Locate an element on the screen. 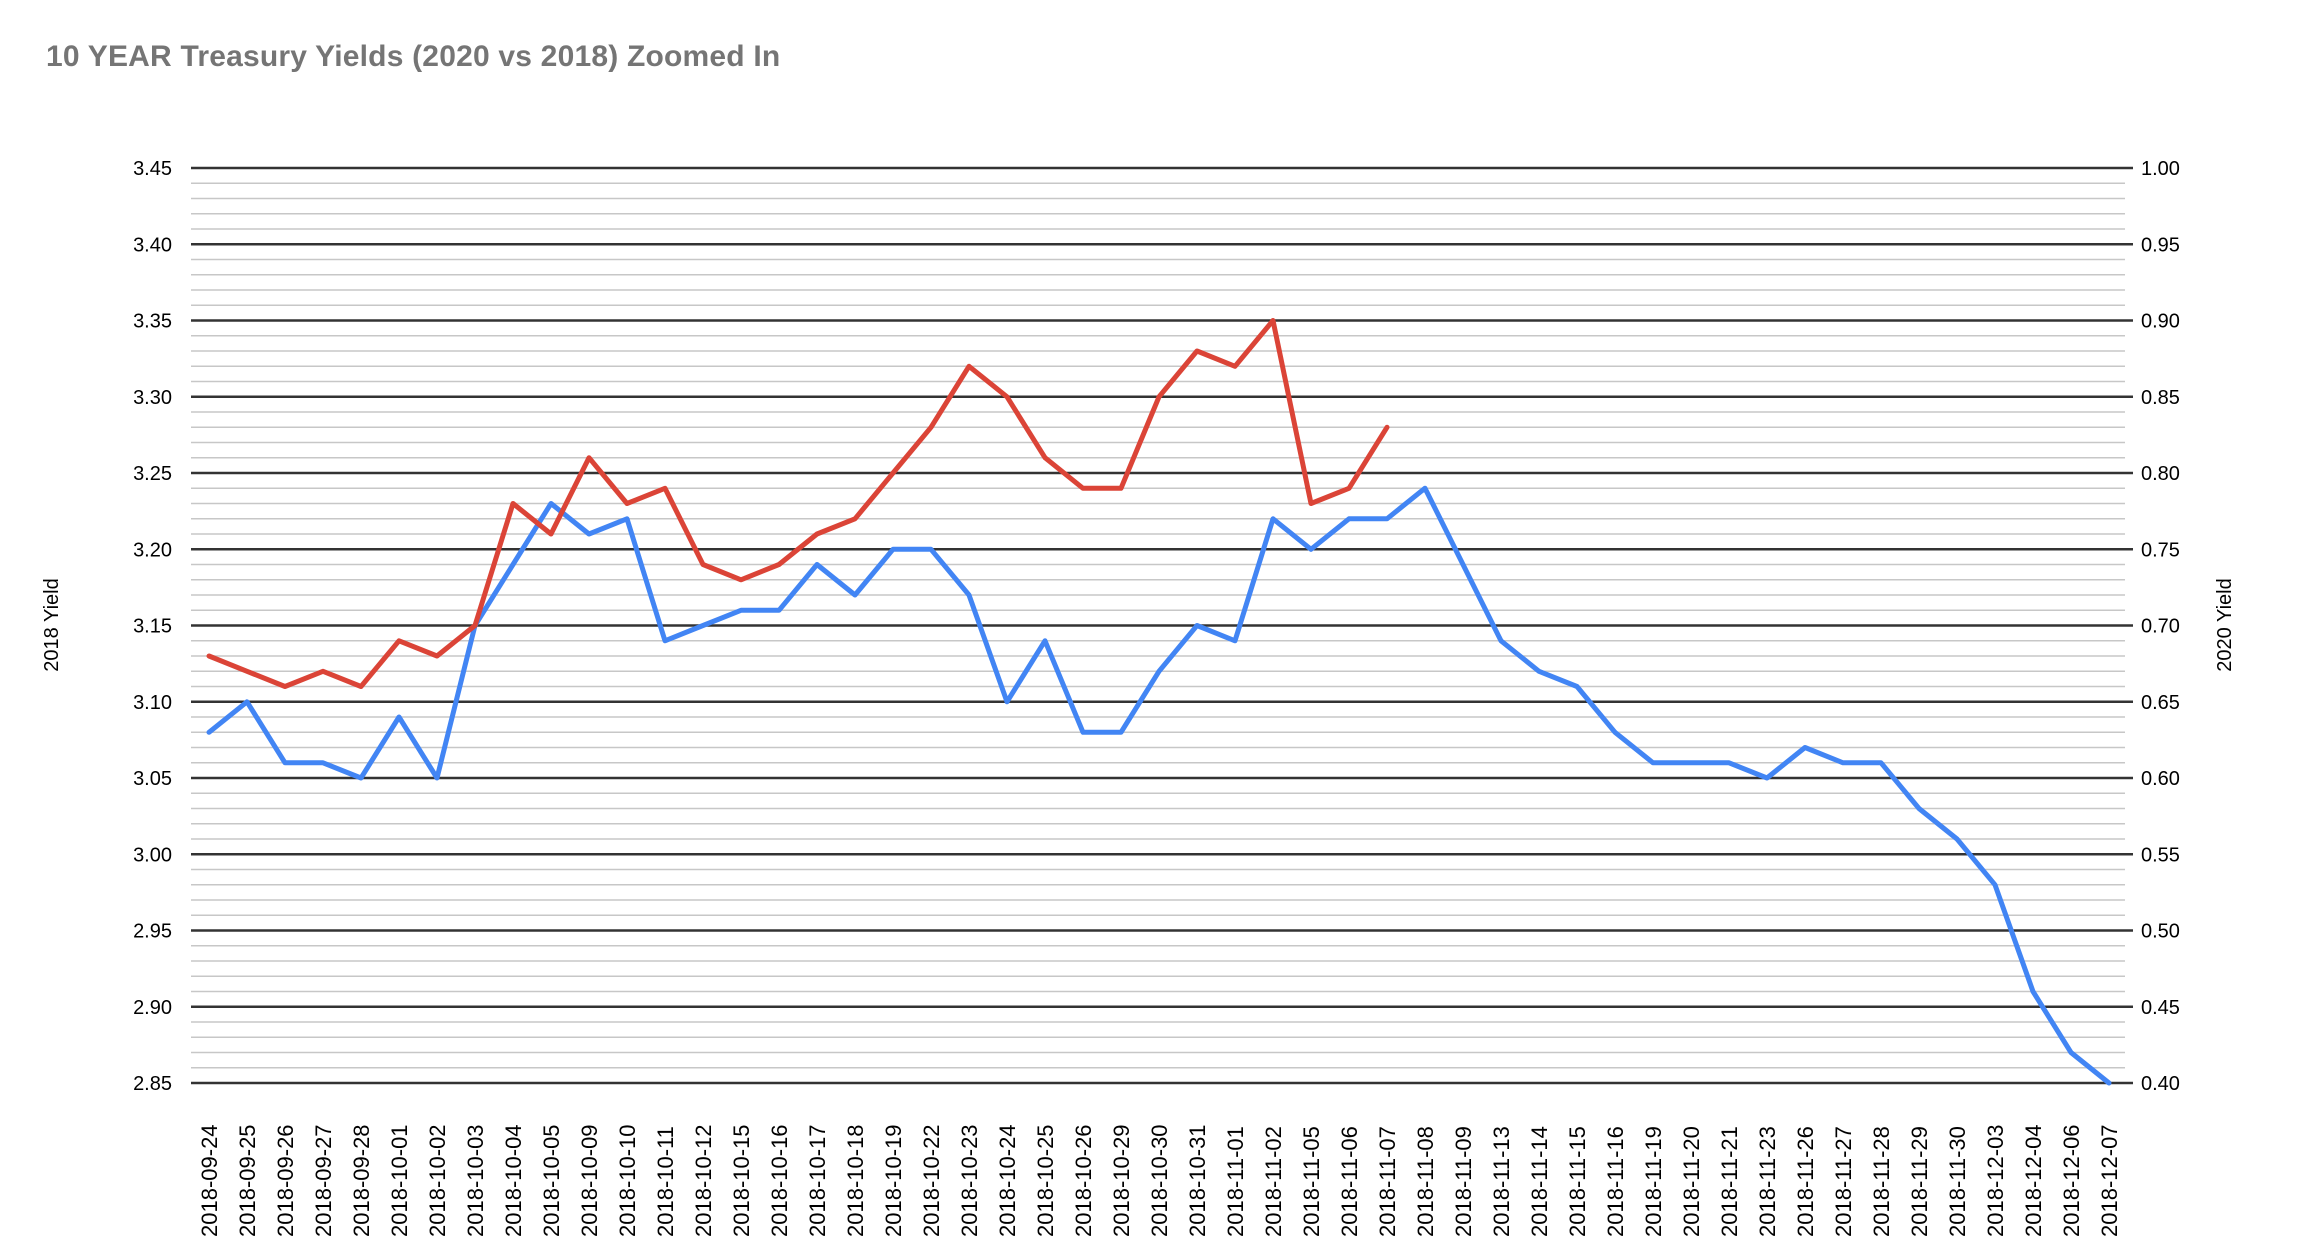  x-axis-tick-label: 2018-11-06 is located at coordinates (1349, 1181).